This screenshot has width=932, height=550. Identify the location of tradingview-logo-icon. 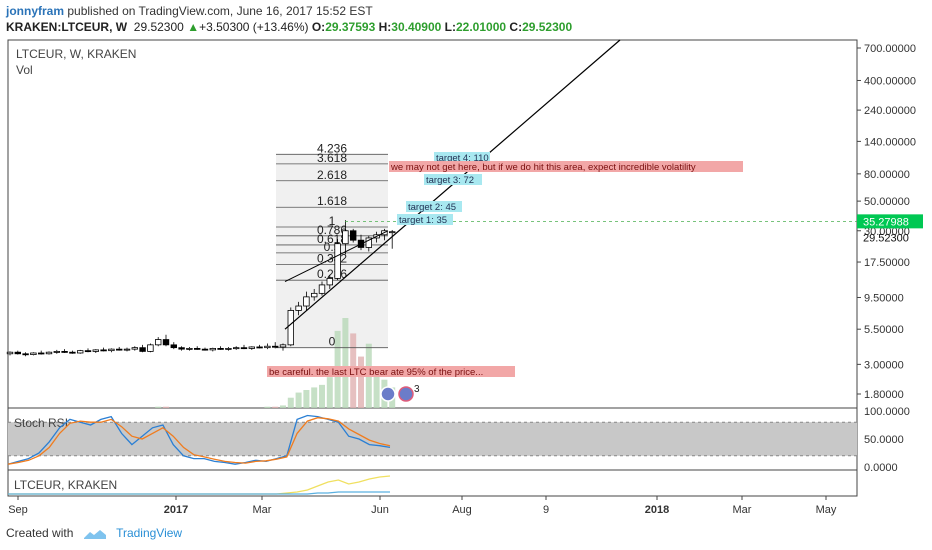
(94, 534).